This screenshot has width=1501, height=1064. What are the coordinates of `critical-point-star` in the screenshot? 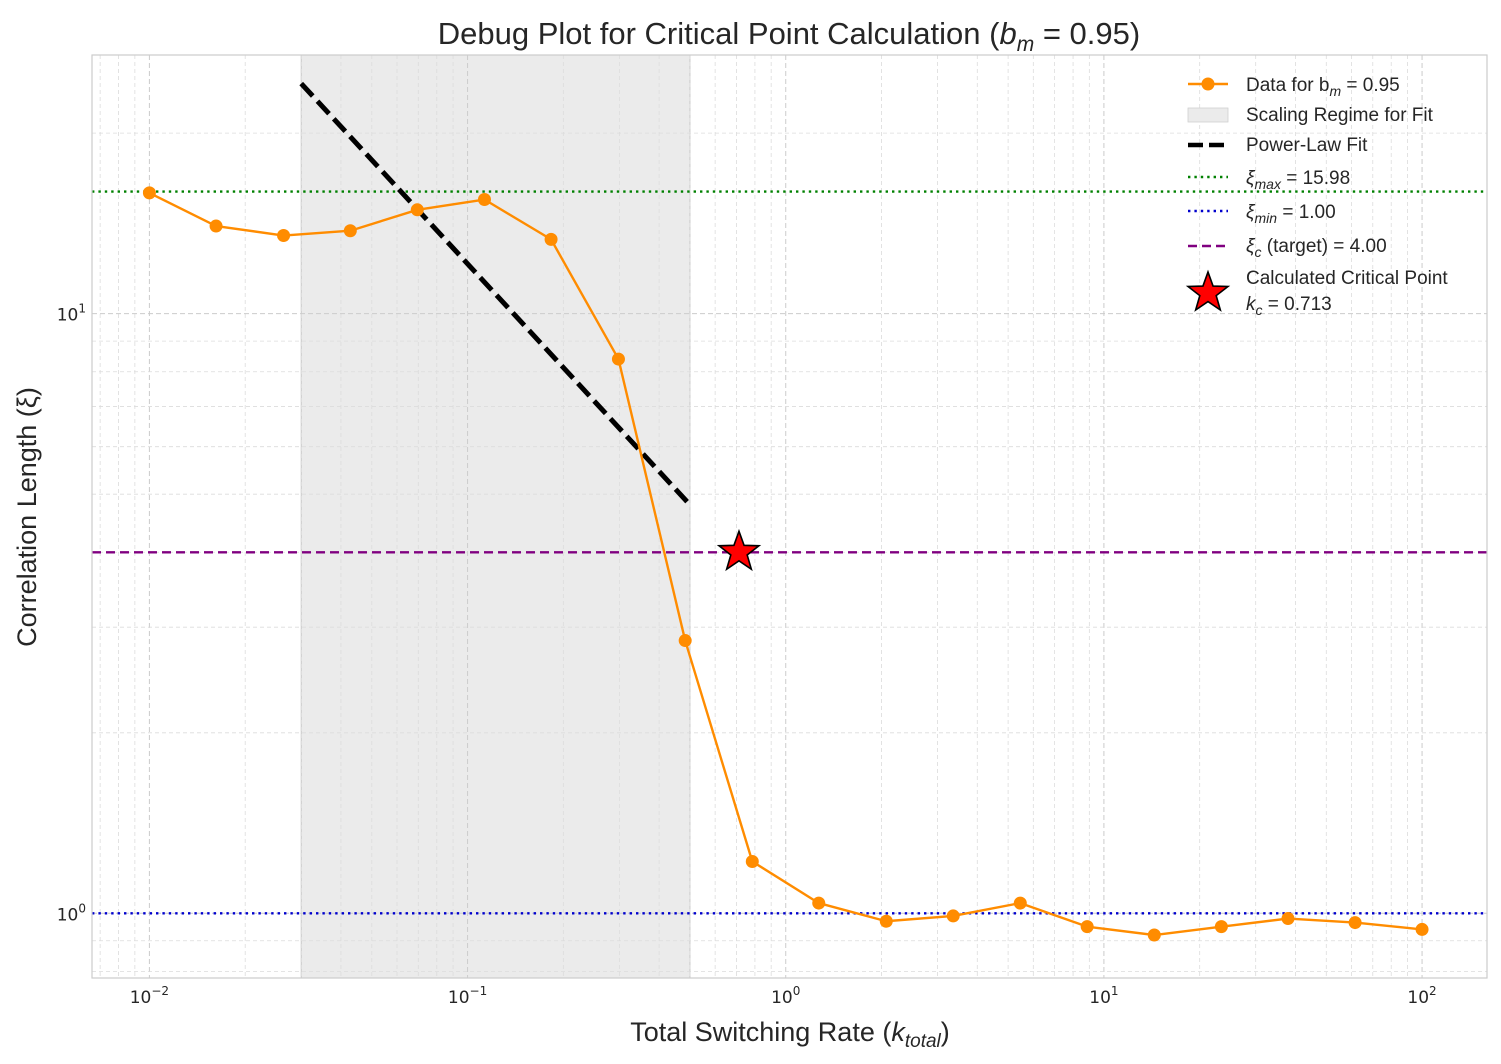 It's located at (739, 550).